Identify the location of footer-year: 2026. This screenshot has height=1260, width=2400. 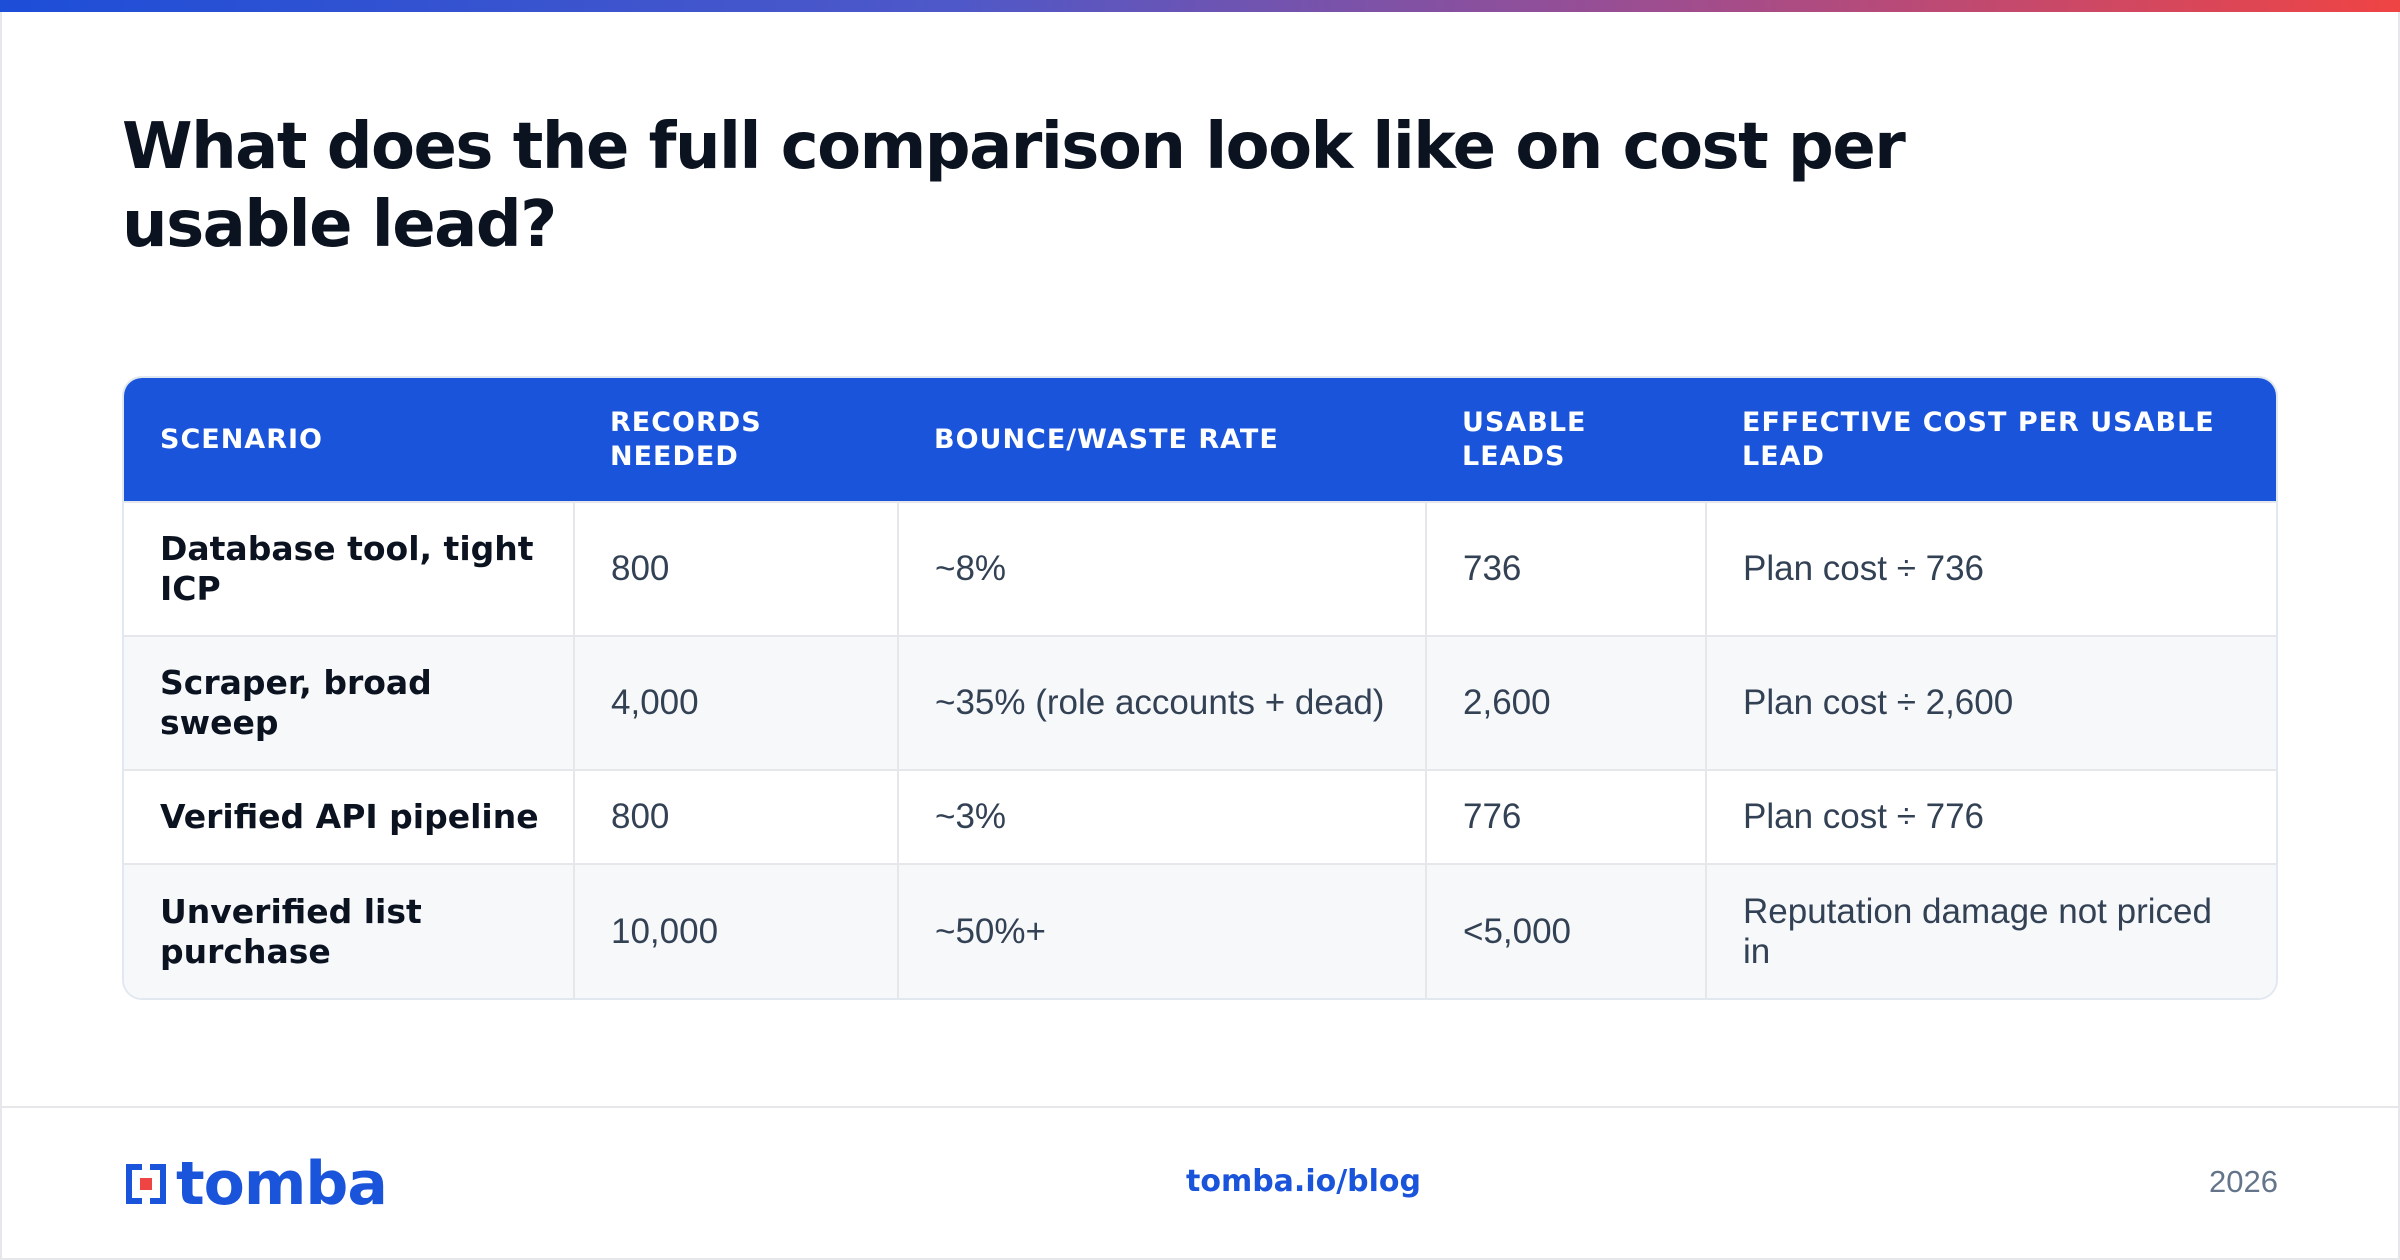
(2243, 1181).